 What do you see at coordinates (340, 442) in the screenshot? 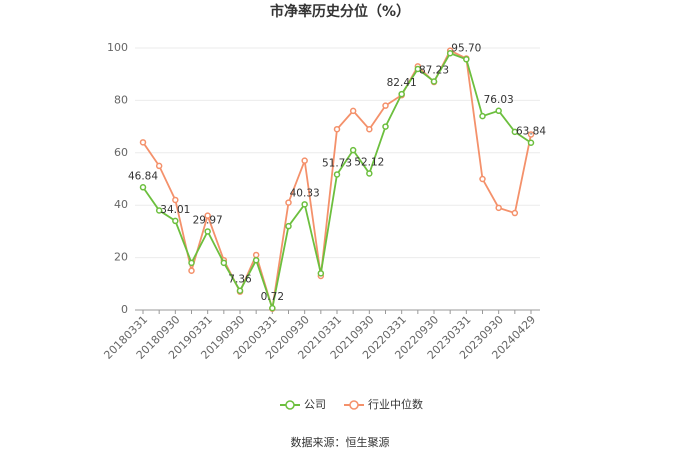
I see `source-note: 数据来源：恒生聚源` at bounding box center [340, 442].